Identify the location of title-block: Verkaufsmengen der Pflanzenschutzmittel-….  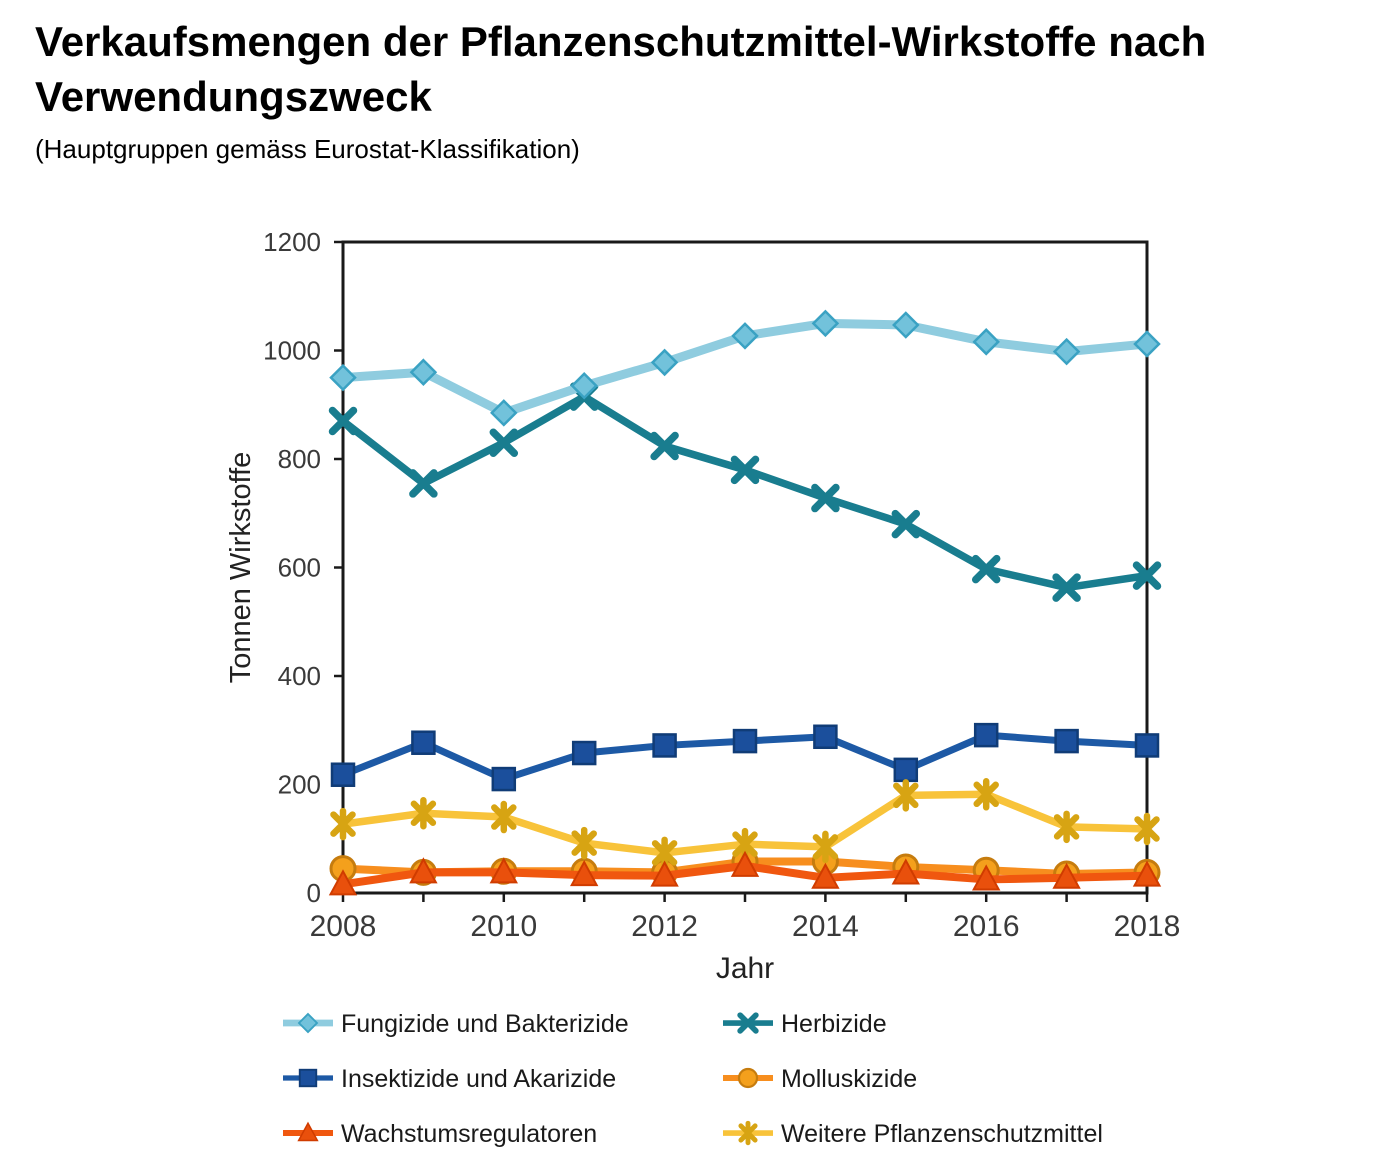
(705, 89).